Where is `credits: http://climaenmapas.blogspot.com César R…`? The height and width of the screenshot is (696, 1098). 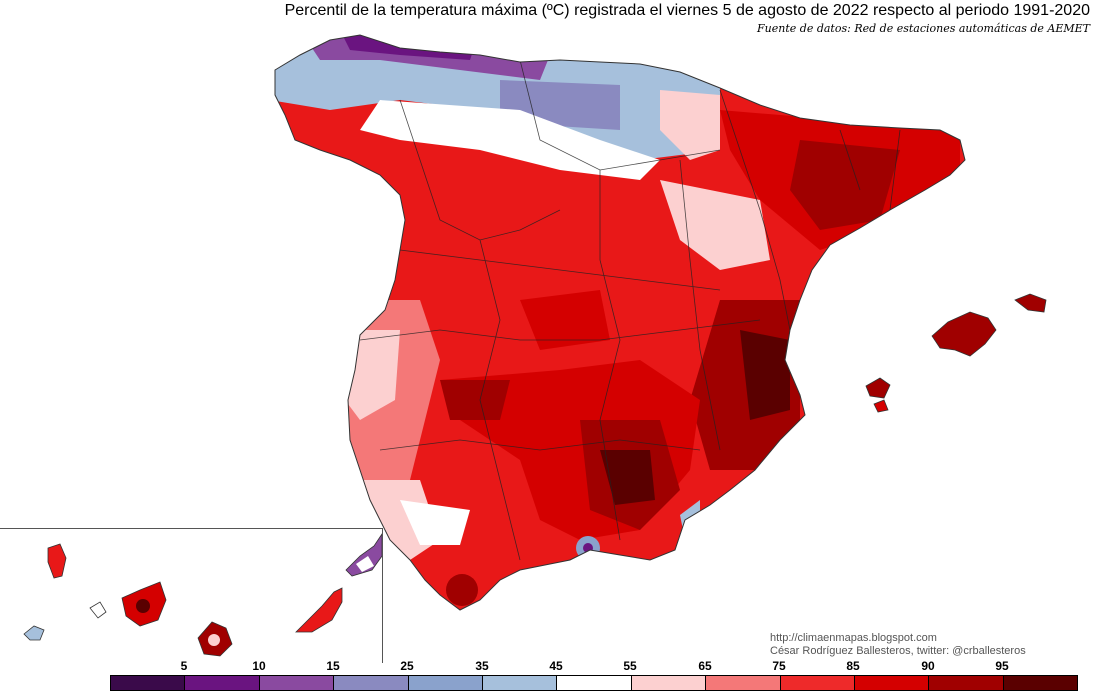 credits: http://climaenmapas.blogspot.com César R… is located at coordinates (898, 645).